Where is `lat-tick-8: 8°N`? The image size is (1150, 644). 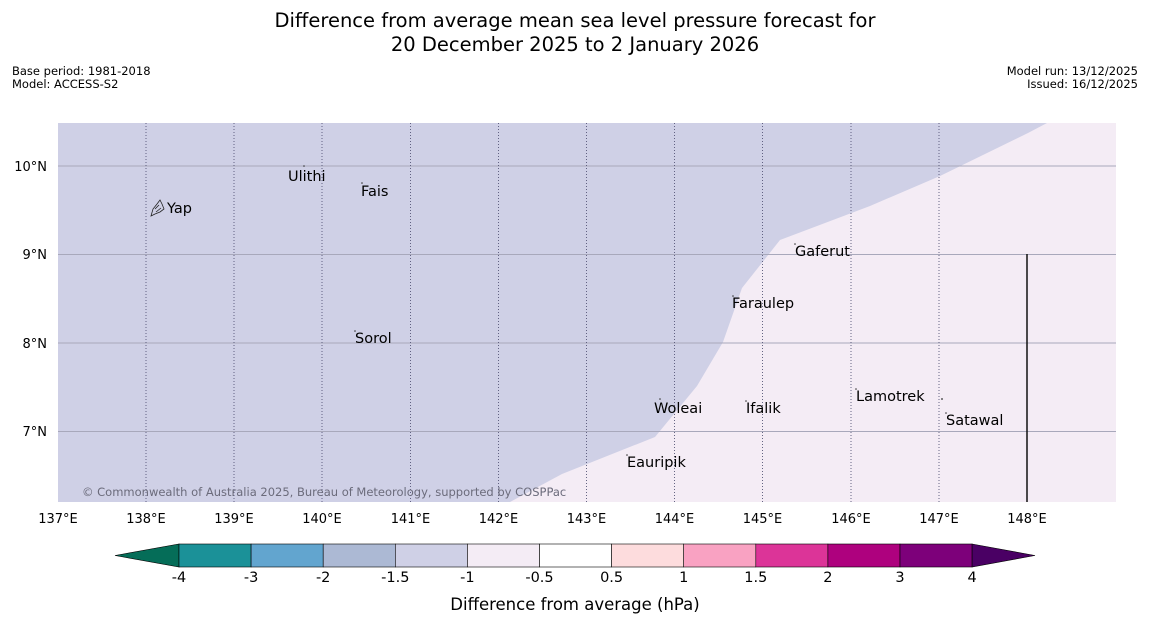
lat-tick-8: 8°N is located at coordinates (35, 344).